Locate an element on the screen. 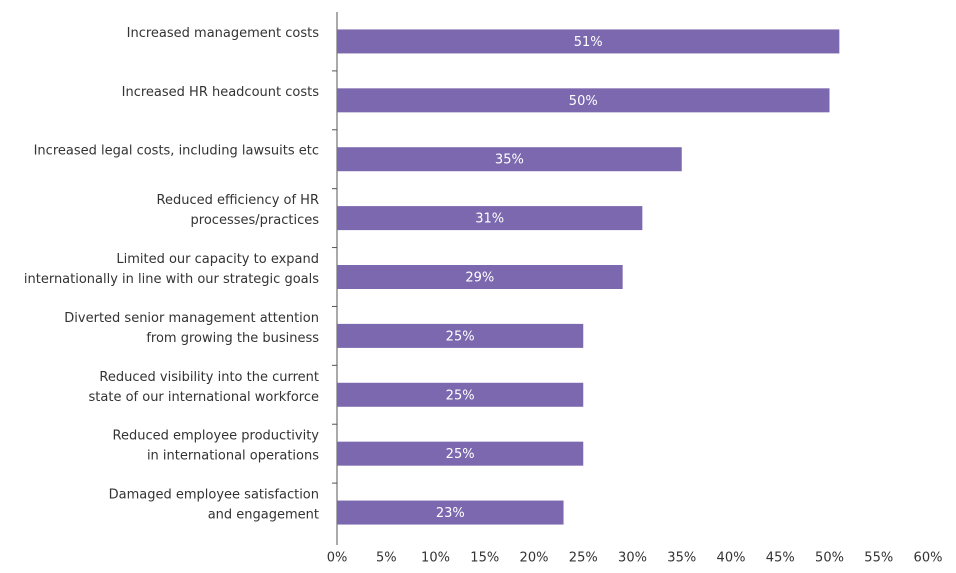 This screenshot has height=573, width=956. x-tick-label: 10% is located at coordinates (435, 558).